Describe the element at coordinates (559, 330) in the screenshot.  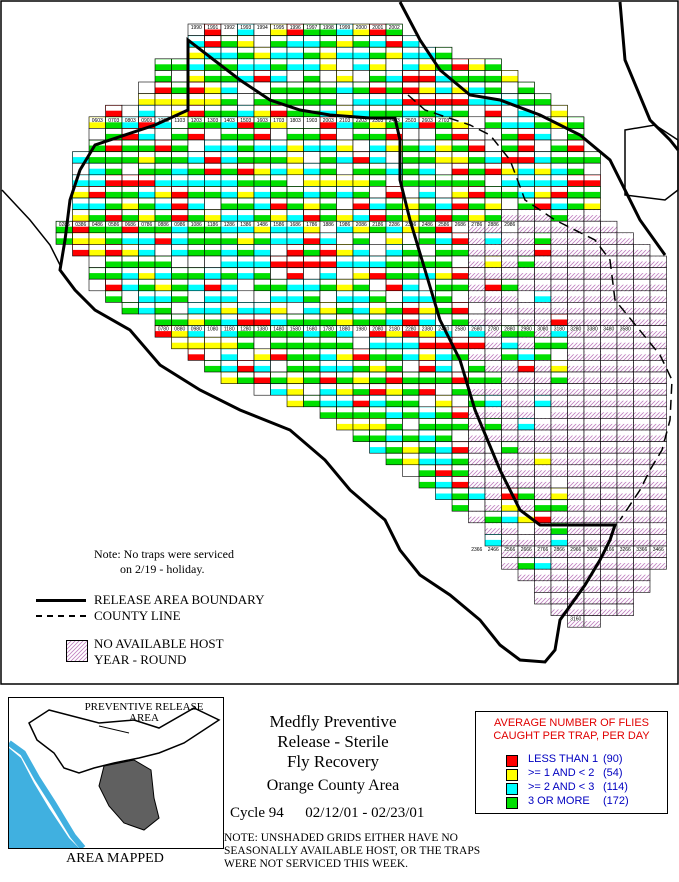
I see `grid-cell-label: 3180` at that location.